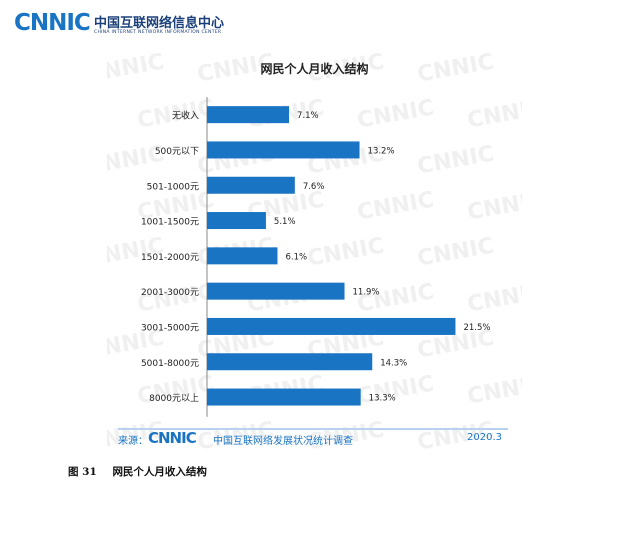 The image size is (628, 541). What do you see at coordinates (314, 69) in the screenshot?
I see `chart-title: 网民个人月收入结构` at bounding box center [314, 69].